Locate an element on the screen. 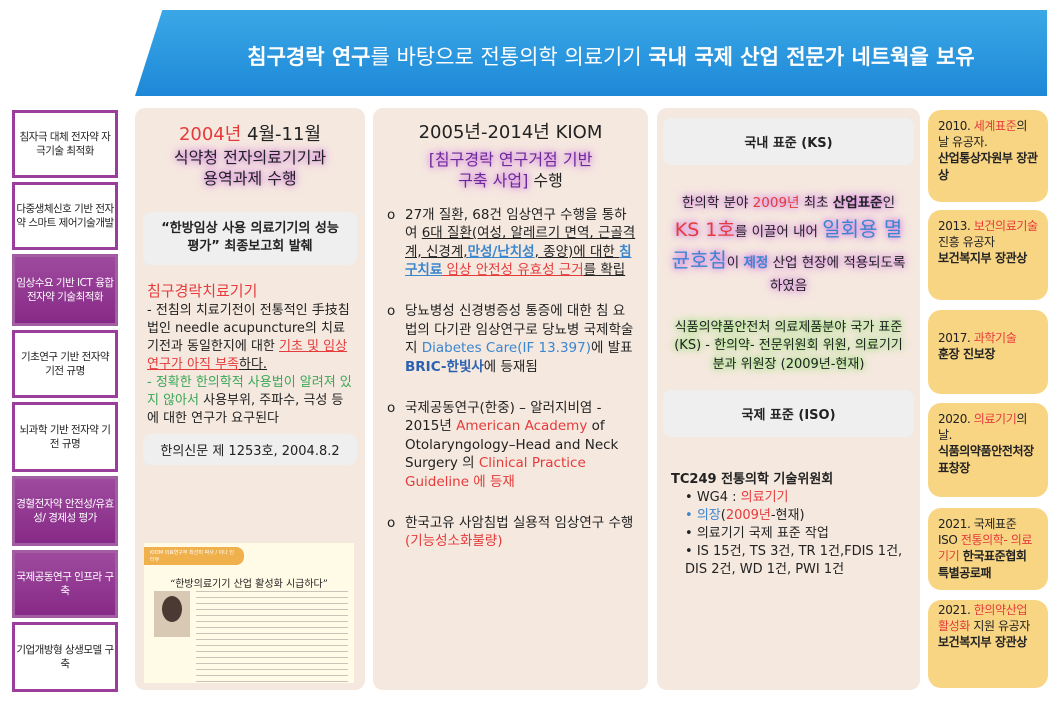 The image size is (1058, 702). report-title: “한방임상 사용 의료기기의 성능평가” 최종보고회 발췌 is located at coordinates (250, 238).